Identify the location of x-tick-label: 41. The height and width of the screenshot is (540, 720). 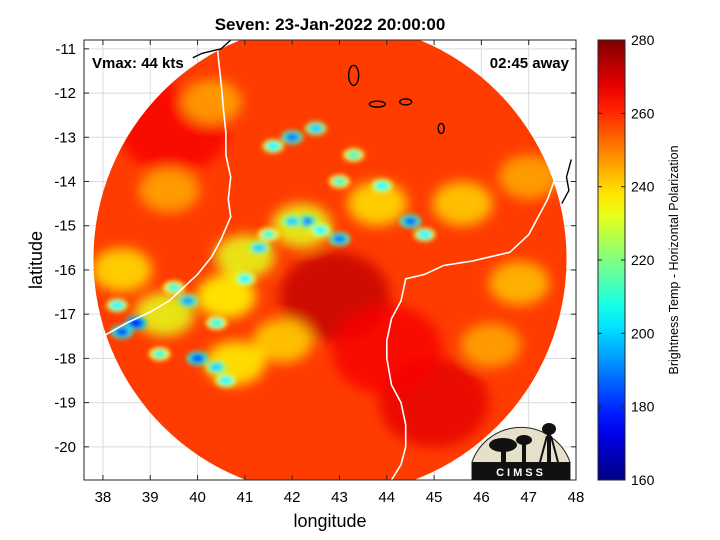
(245, 497).